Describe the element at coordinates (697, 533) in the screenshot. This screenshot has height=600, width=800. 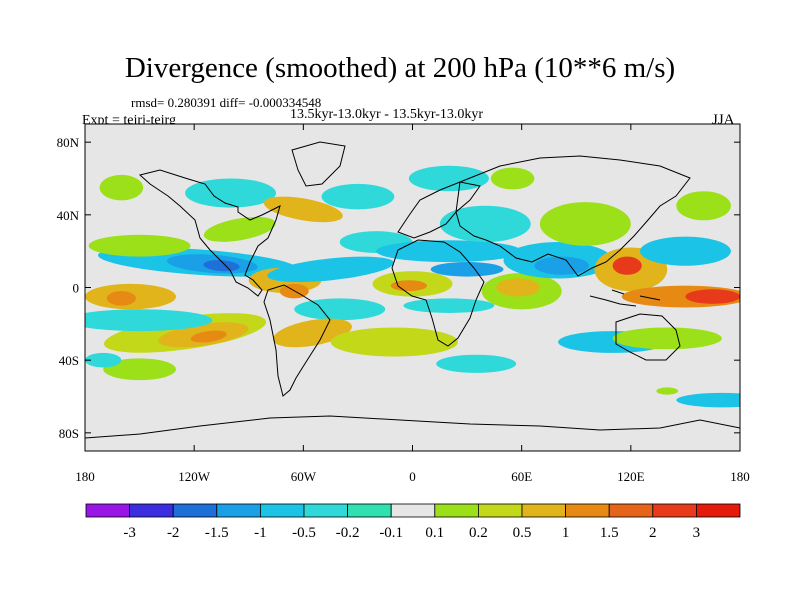
I see `colorbar-label: 3` at that location.